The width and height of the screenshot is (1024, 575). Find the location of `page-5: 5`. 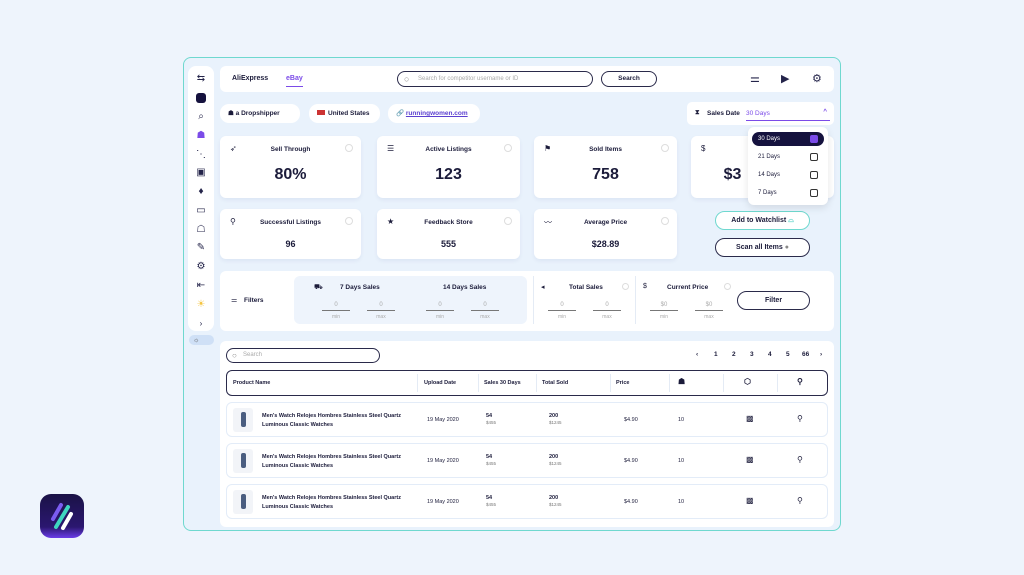

page-5: 5 is located at coordinates (788, 354).